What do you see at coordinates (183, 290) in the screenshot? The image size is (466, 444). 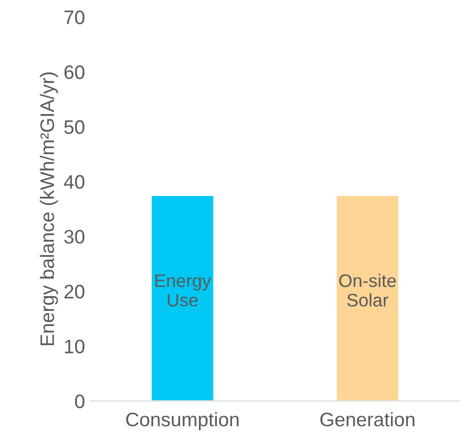 I see `series-label: Energy Use` at bounding box center [183, 290].